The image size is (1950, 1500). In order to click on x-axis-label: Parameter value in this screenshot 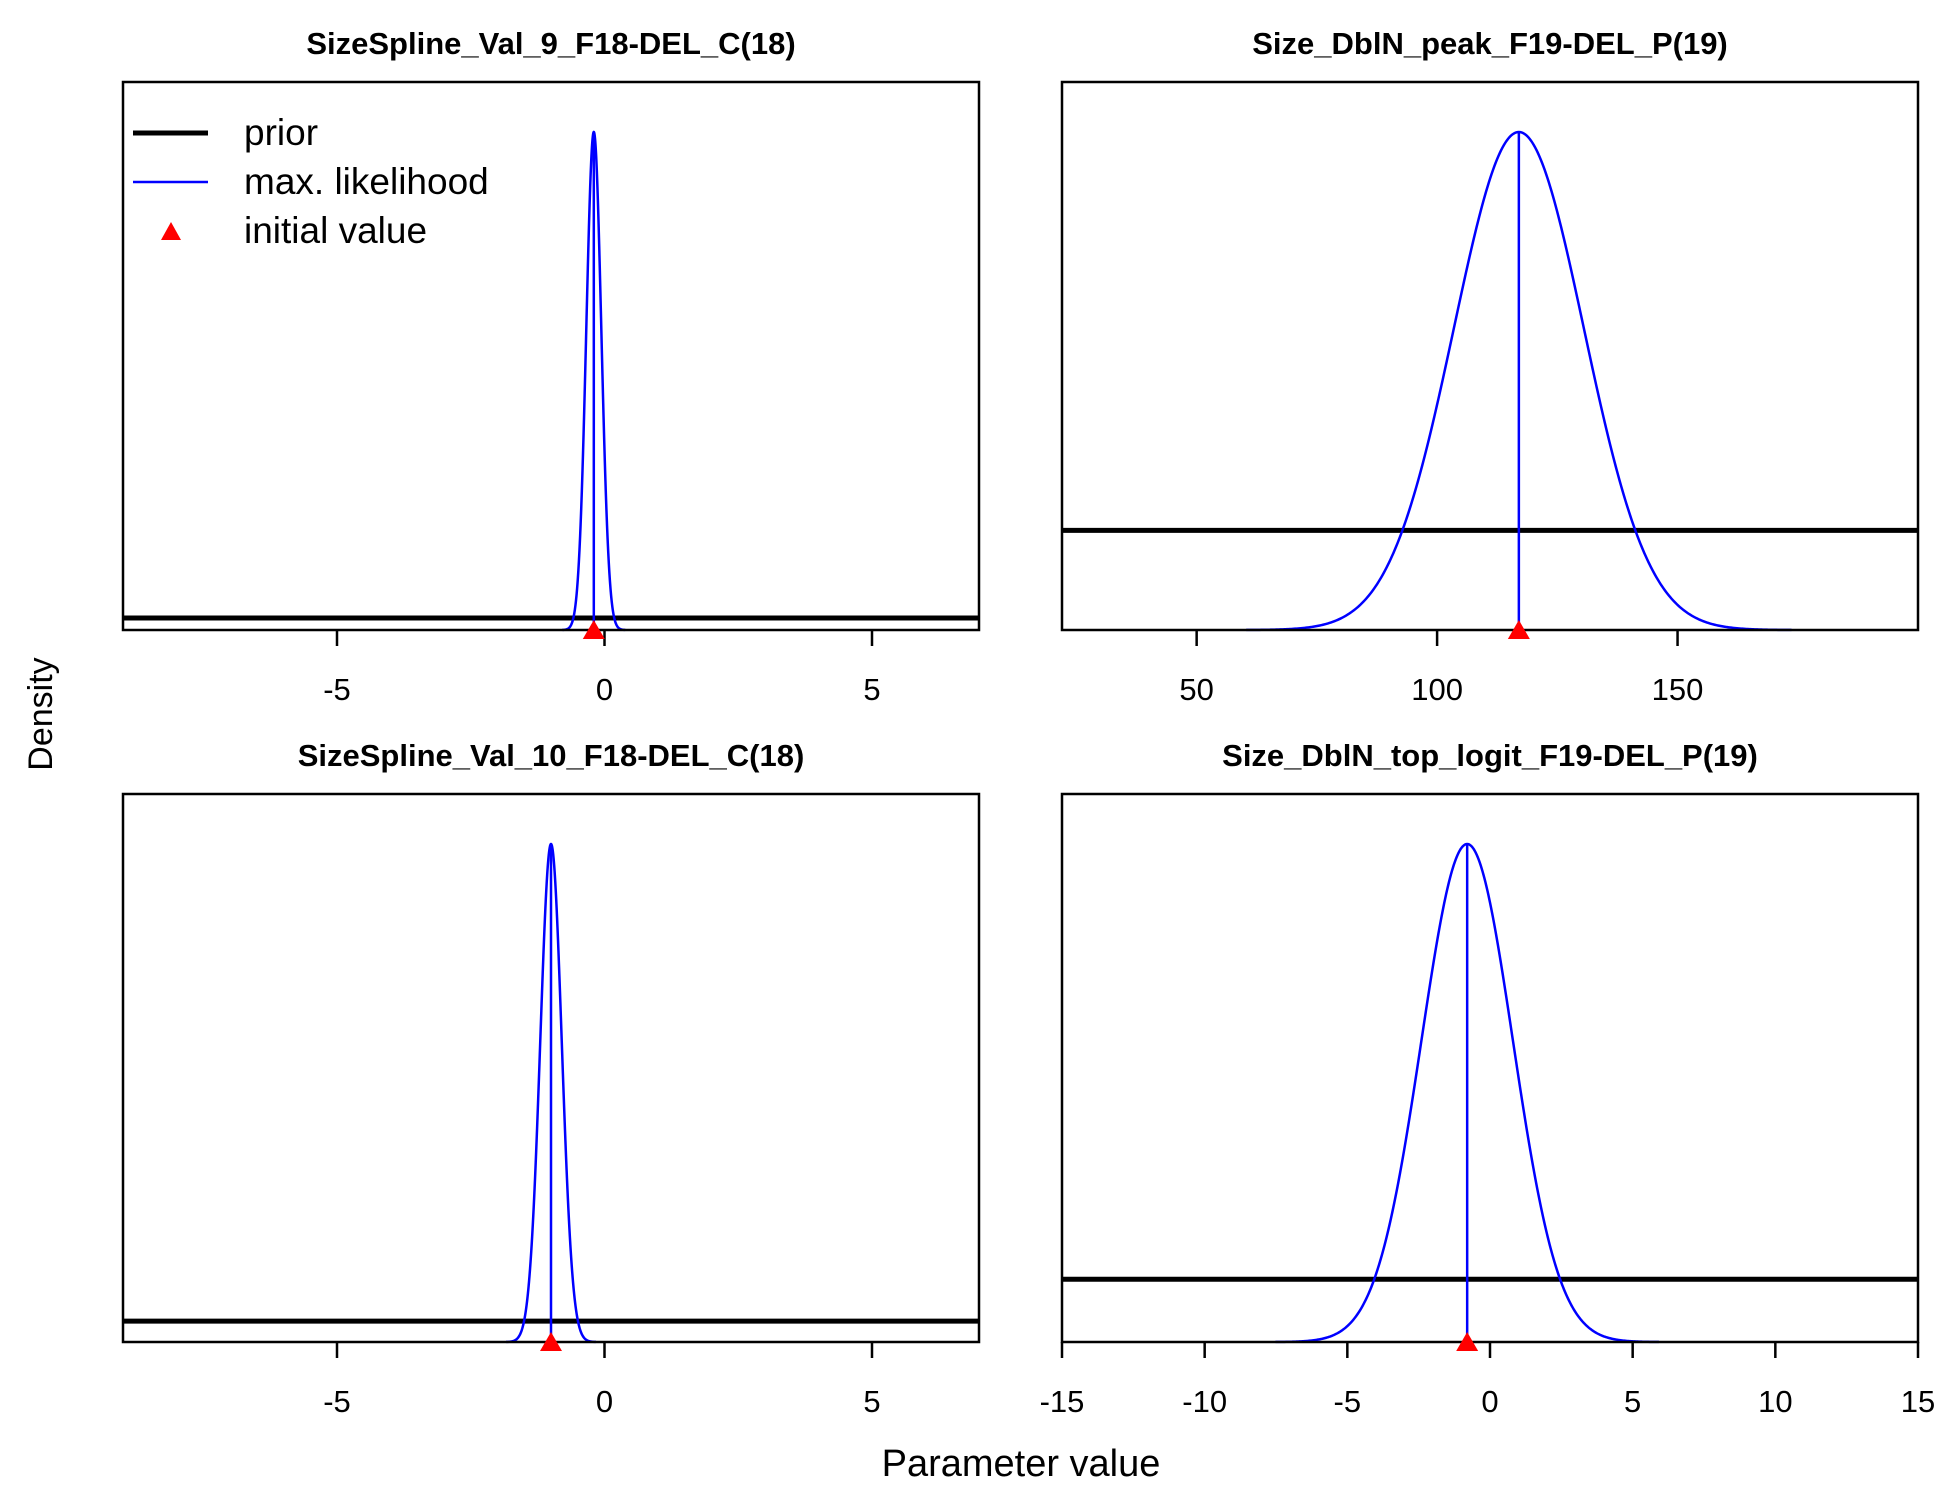, I will do `click(1021, 1464)`.